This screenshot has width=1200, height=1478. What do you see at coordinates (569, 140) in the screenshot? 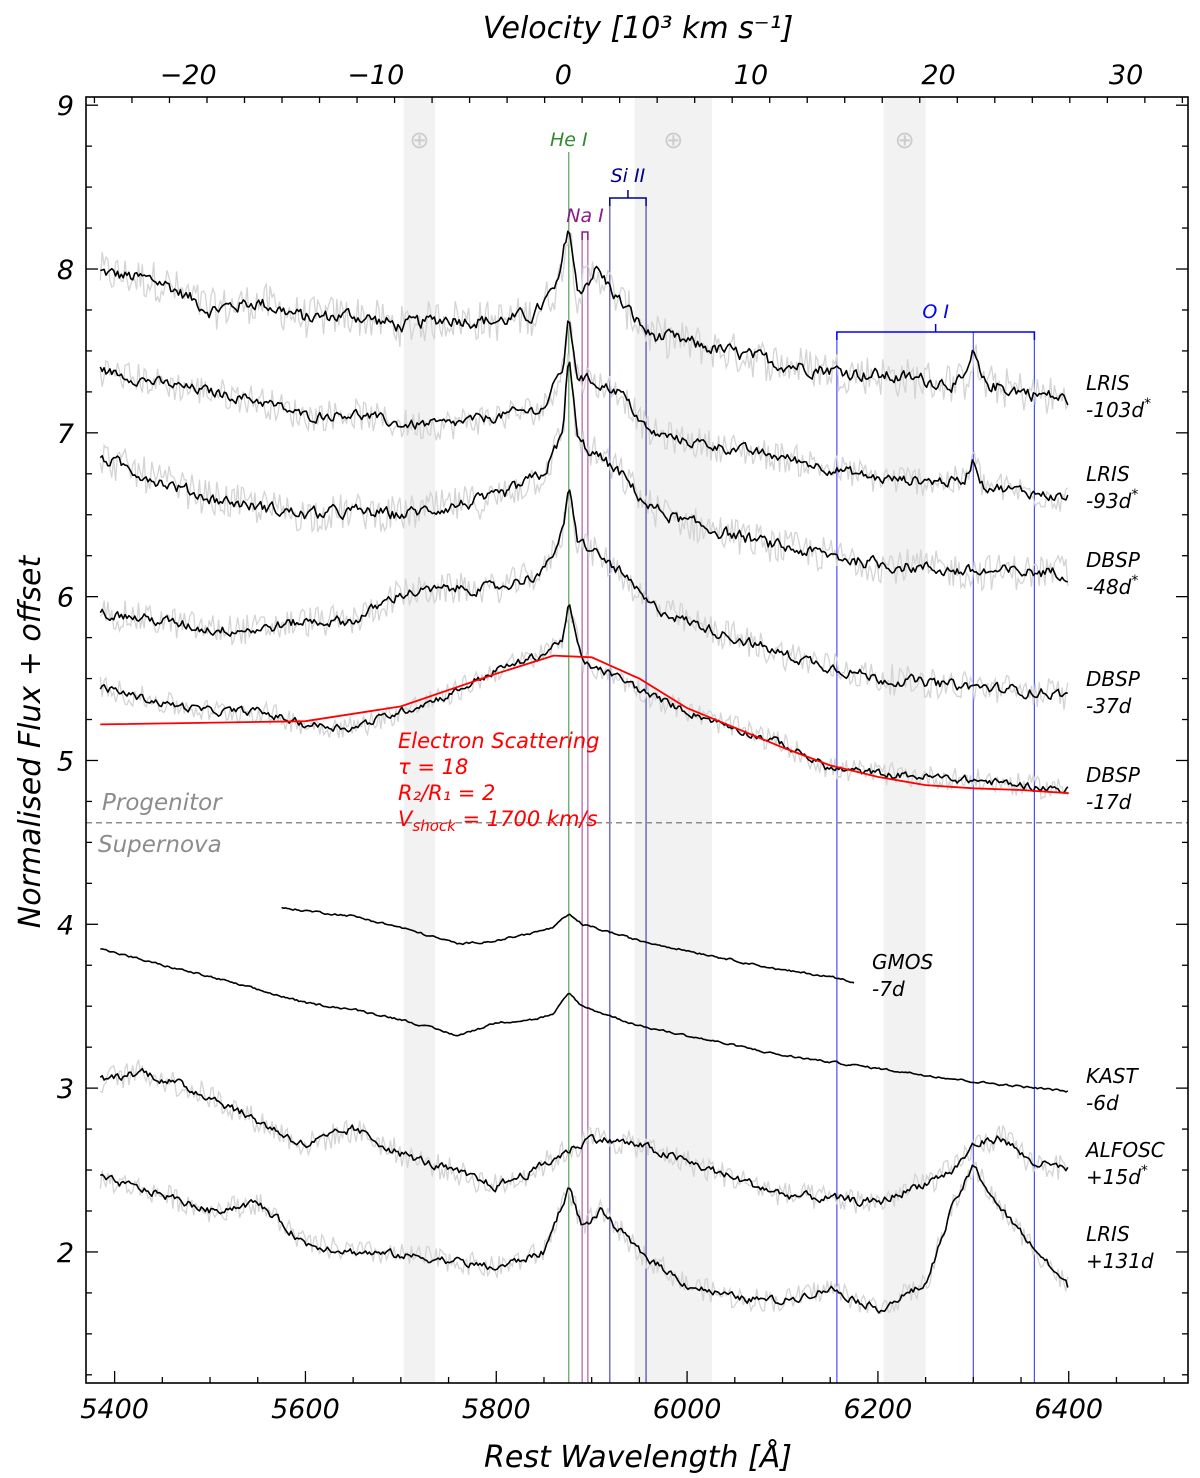
I see `he-label: He I` at bounding box center [569, 140].